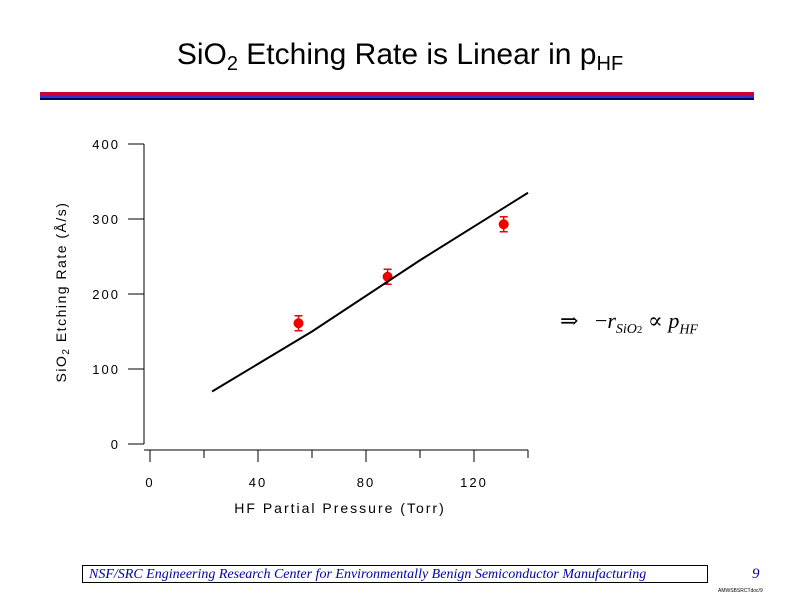  What do you see at coordinates (115, 444) in the screenshot?
I see `y-tick-label: 0` at bounding box center [115, 444].